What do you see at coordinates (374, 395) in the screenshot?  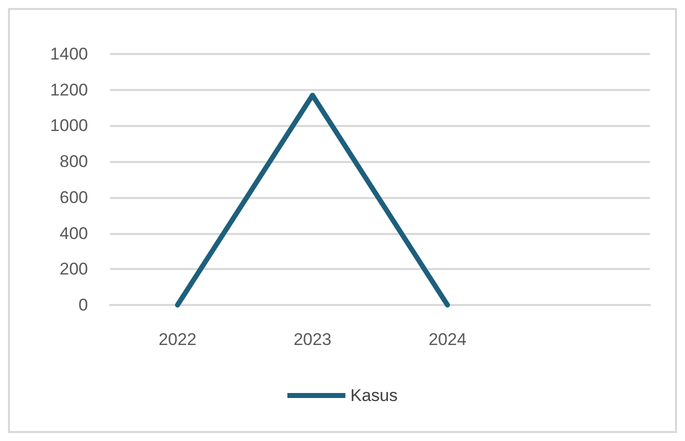 I see `legend-label: Kasus` at bounding box center [374, 395].